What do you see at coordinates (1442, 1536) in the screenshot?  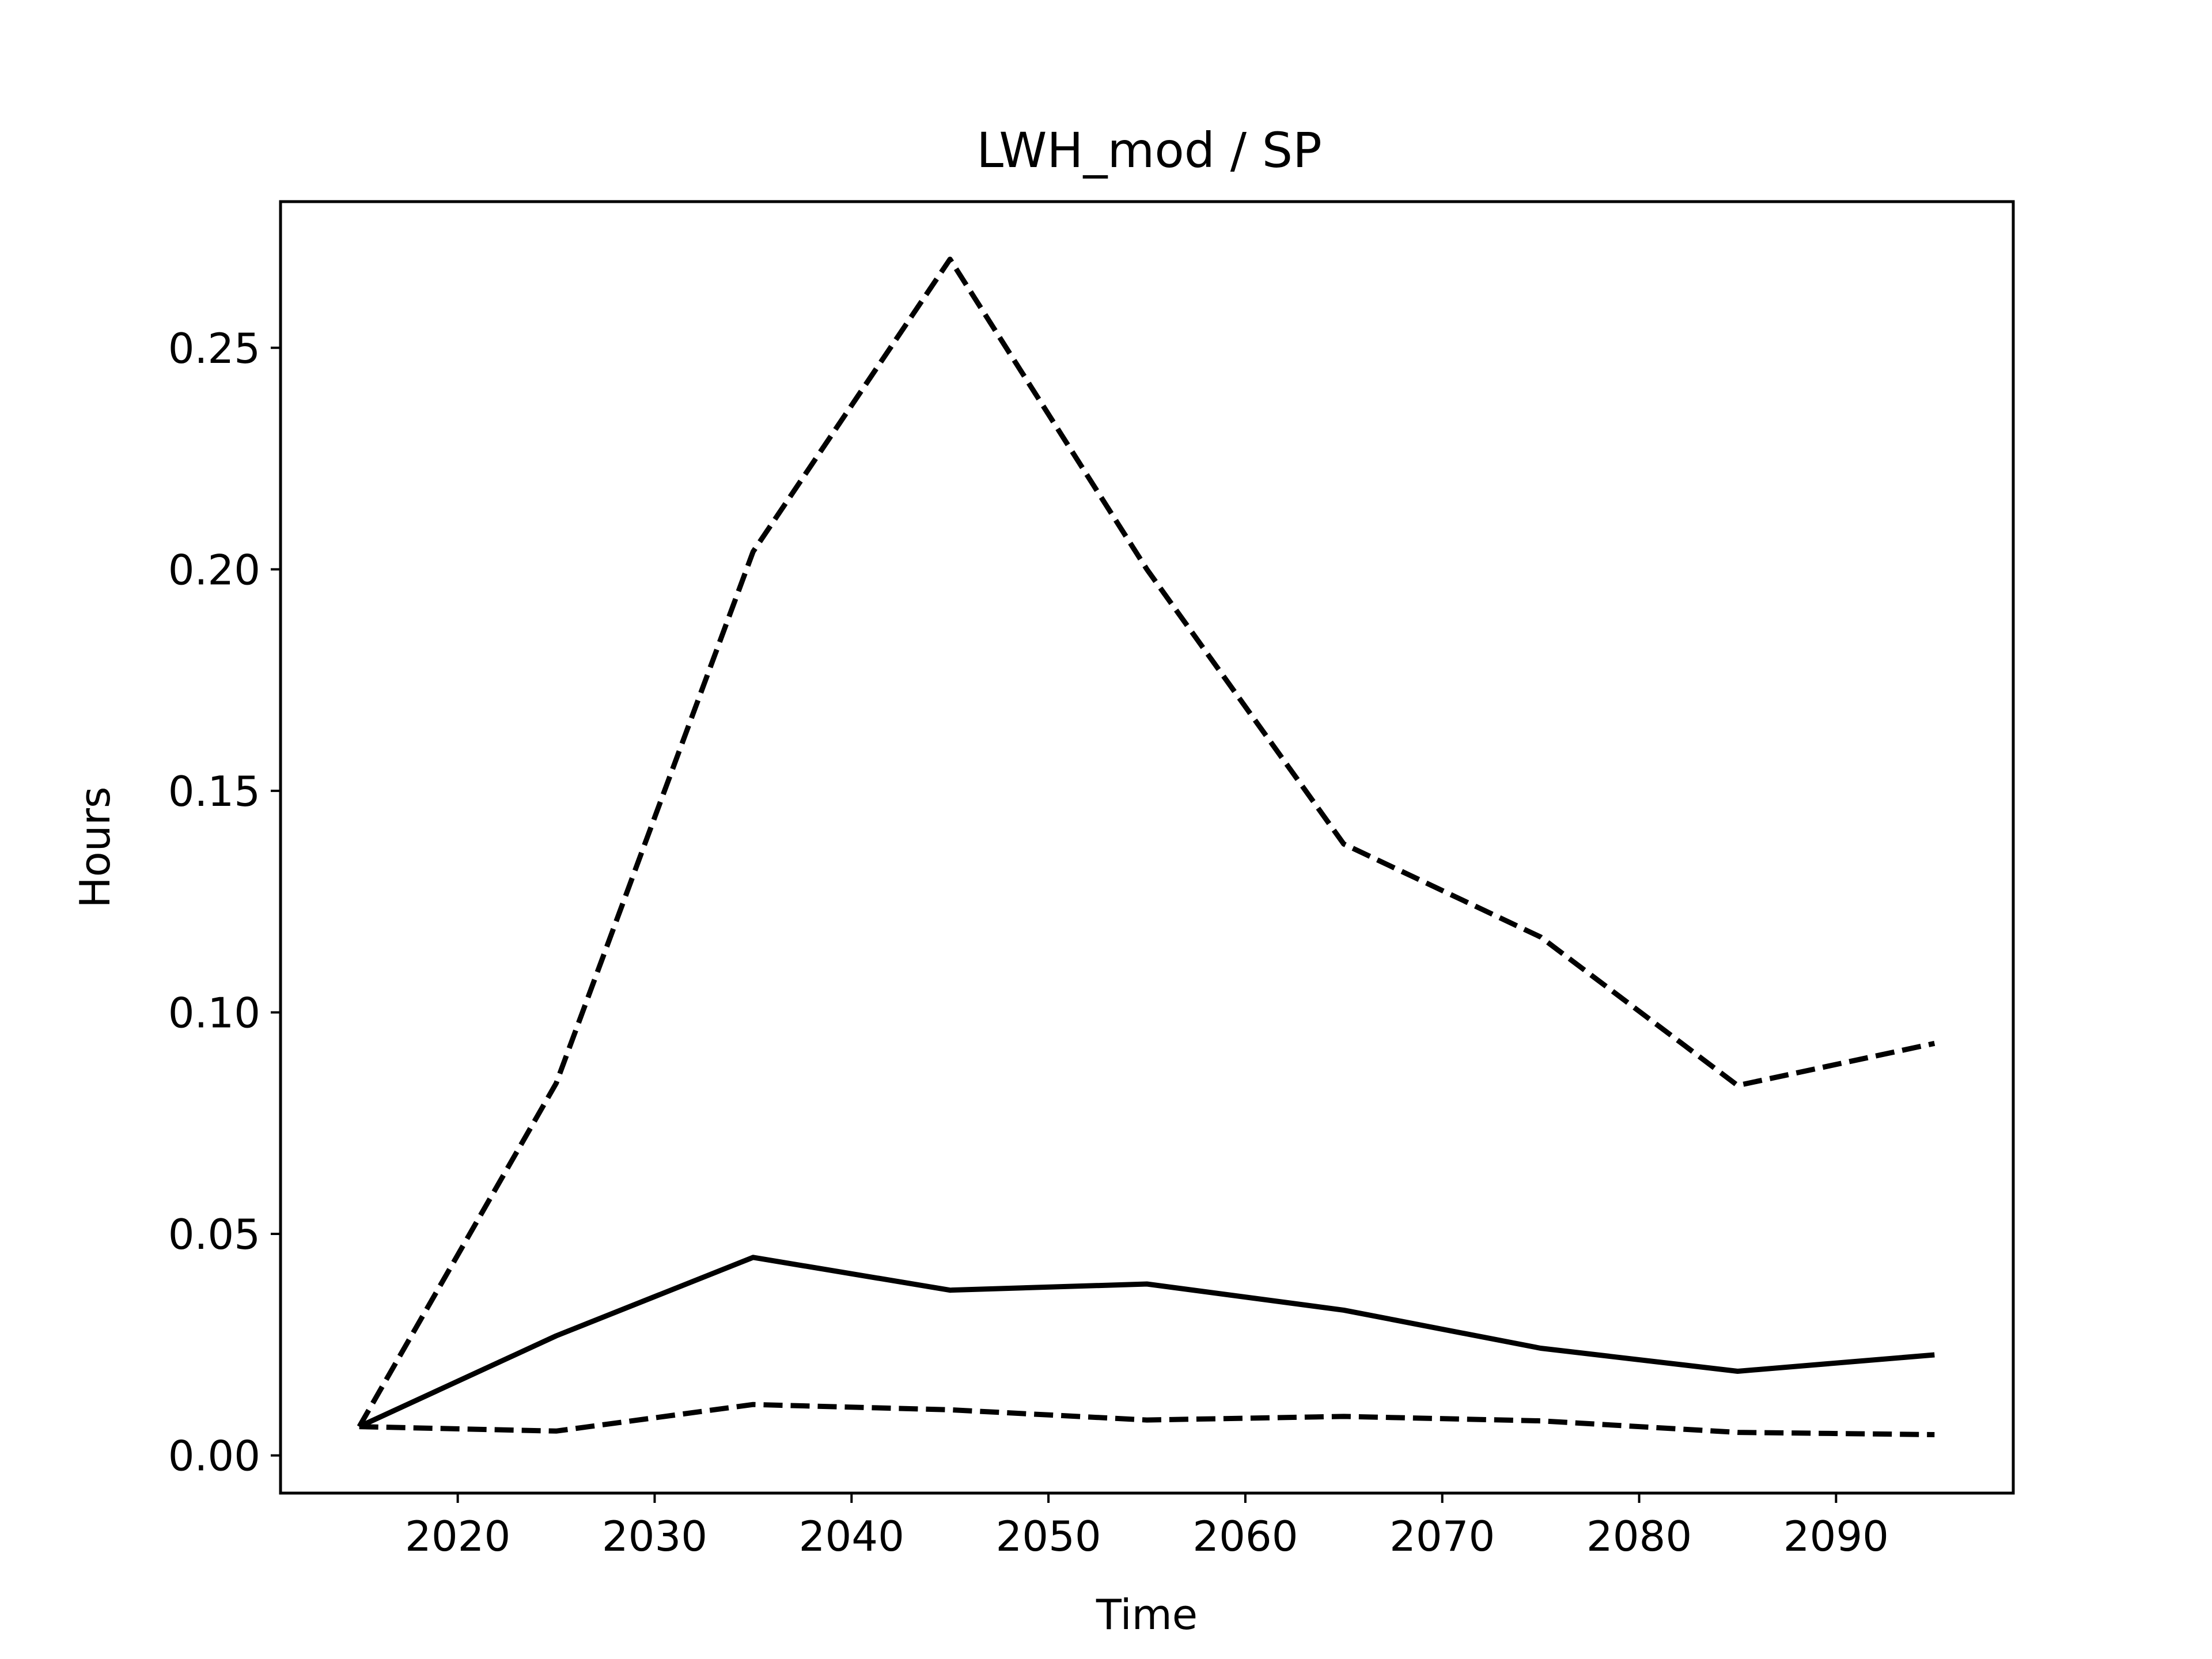 I see `x-tick-label: 2070` at bounding box center [1442, 1536].